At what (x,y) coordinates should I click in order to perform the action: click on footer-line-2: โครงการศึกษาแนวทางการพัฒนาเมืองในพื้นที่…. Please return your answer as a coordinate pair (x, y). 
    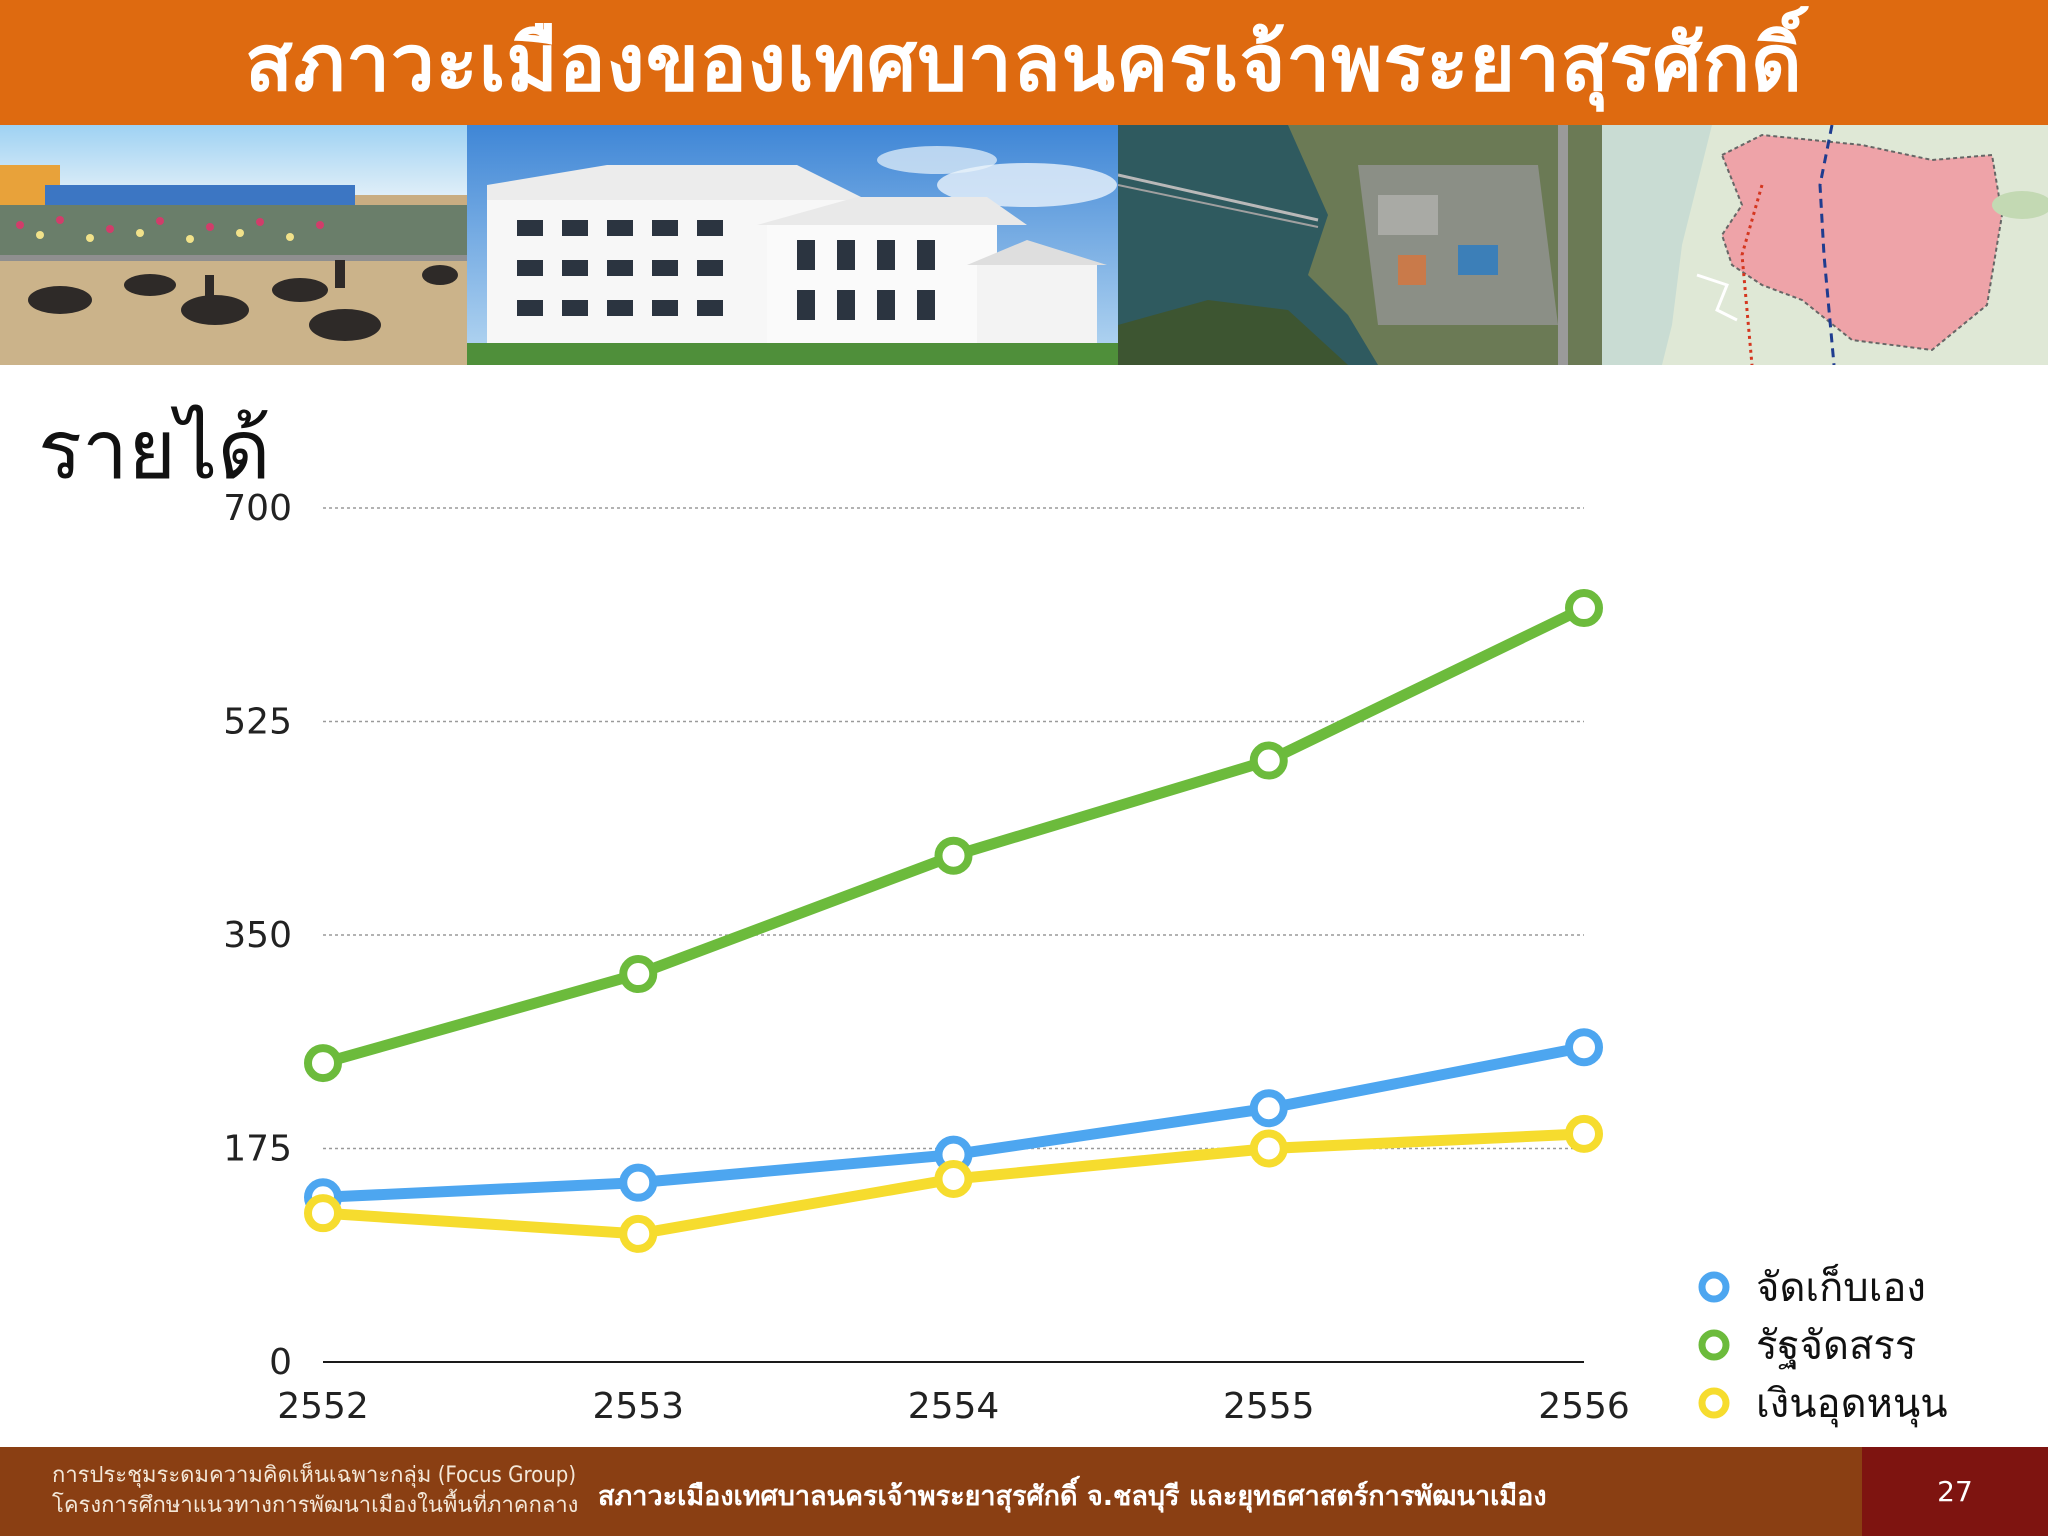
    Looking at the image, I should click on (315, 1505).